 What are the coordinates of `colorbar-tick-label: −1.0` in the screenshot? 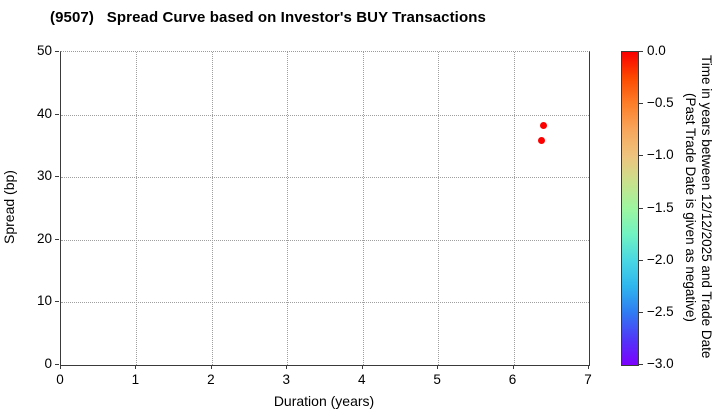 It's located at (660, 155).